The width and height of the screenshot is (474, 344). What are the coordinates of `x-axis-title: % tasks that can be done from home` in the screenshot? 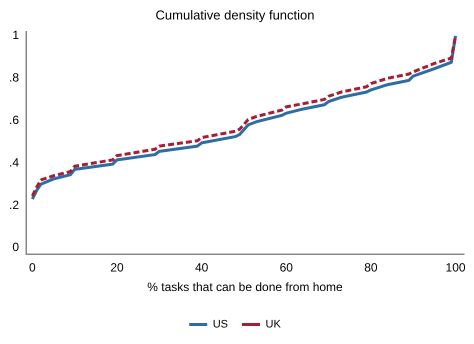 It's located at (245, 287).